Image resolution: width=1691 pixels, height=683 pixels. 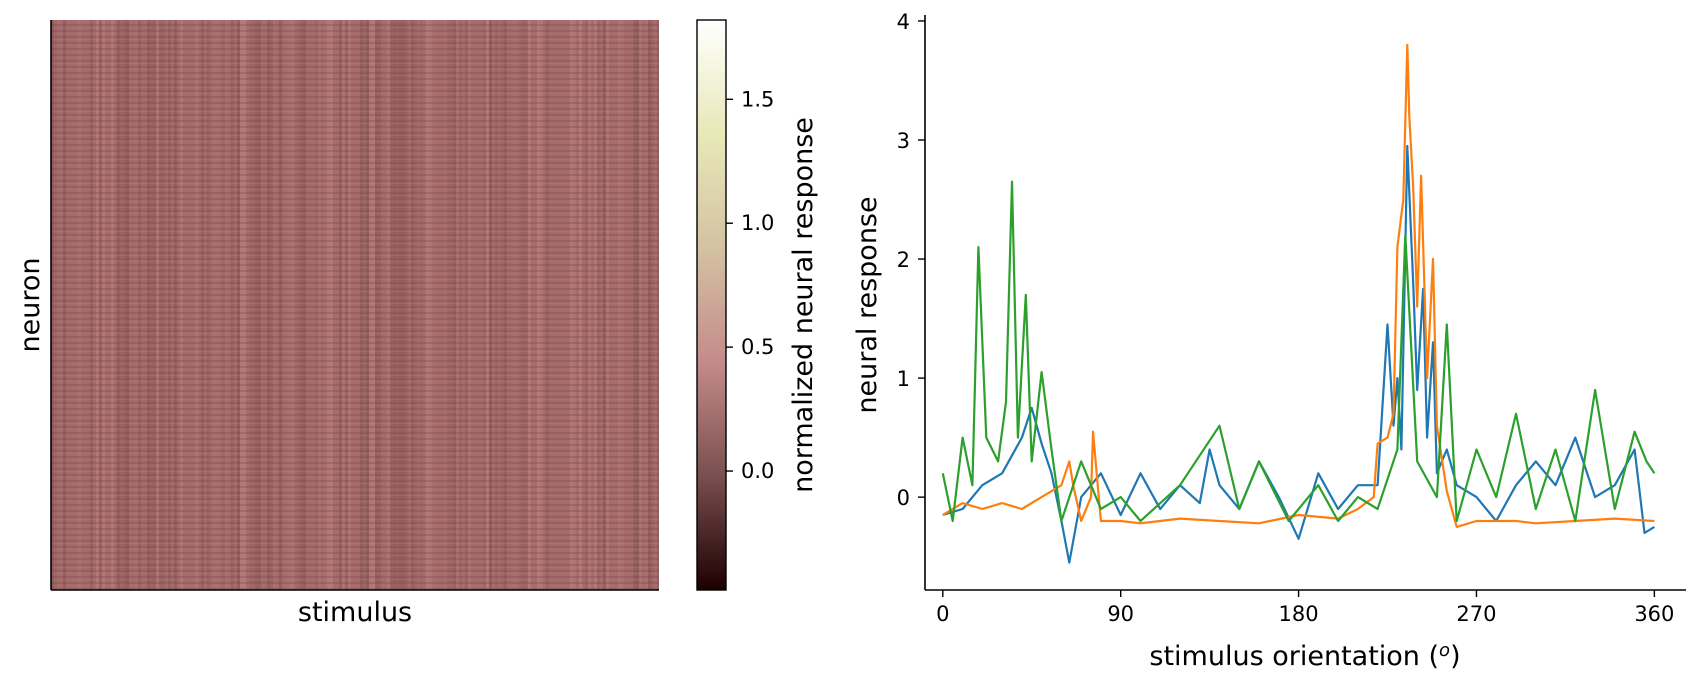 What do you see at coordinates (1654, 614) in the screenshot?
I see `x-tick-label: 360` at bounding box center [1654, 614].